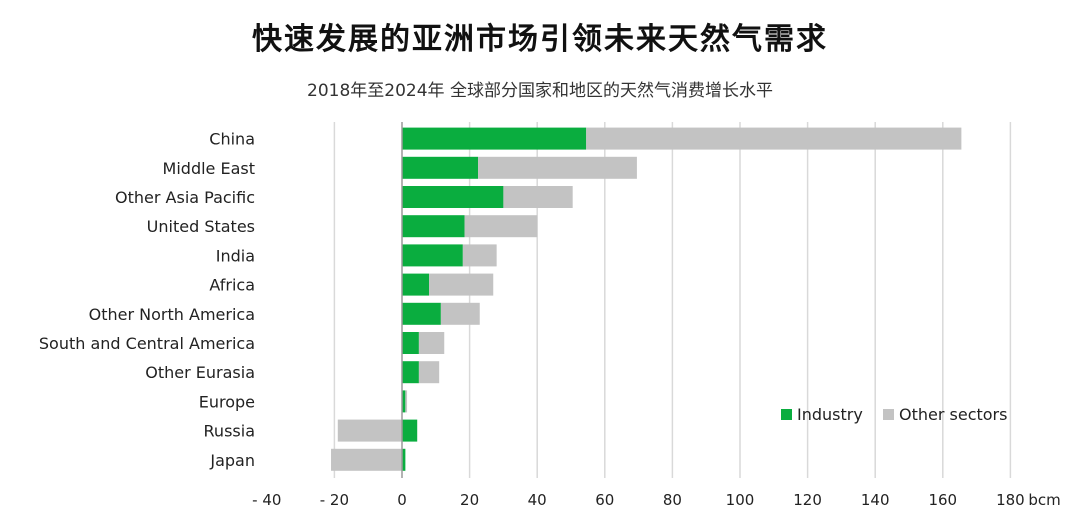 This screenshot has width=1080, height=523. I want to click on category-label: Other Eurasia, so click(200, 372).